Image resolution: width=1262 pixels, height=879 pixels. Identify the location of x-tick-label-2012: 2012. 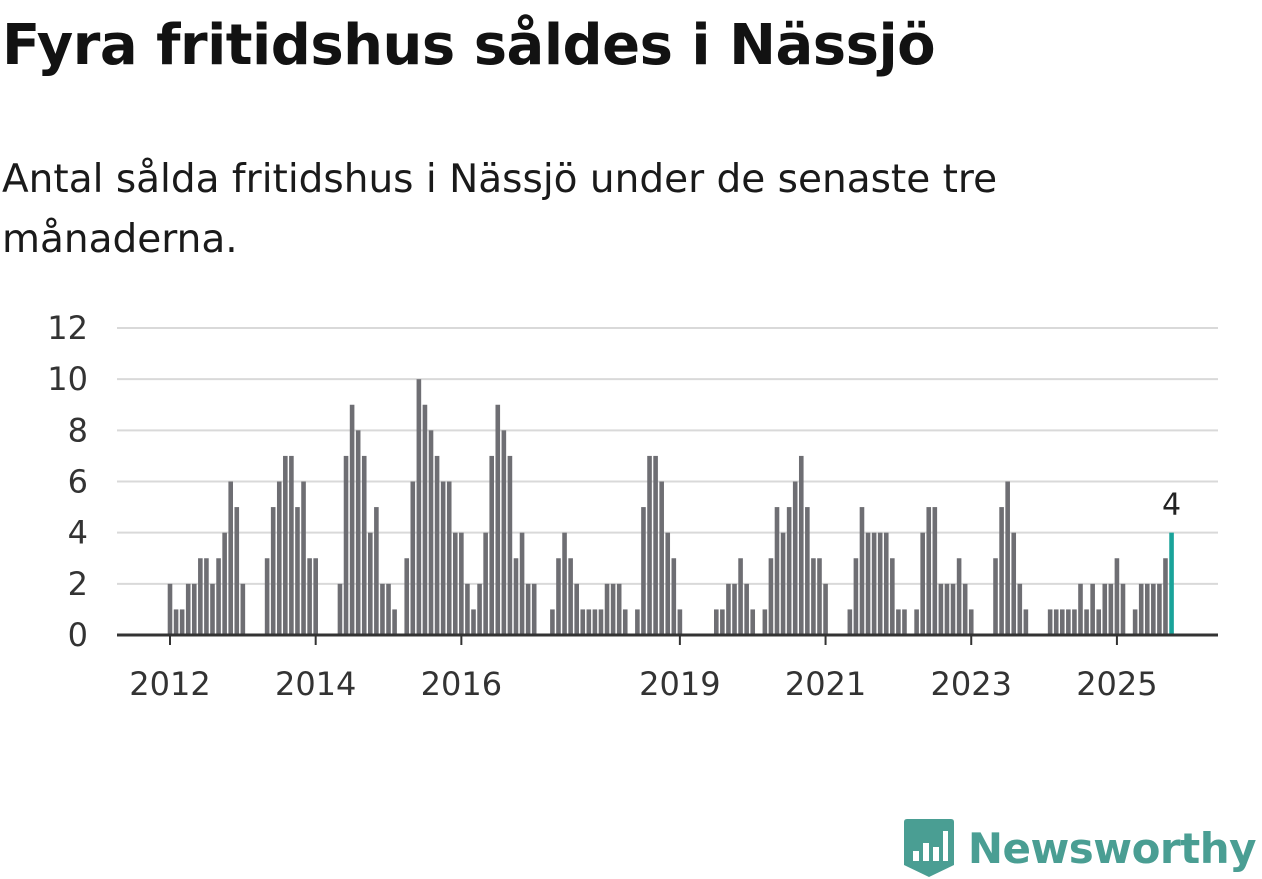
(169, 684).